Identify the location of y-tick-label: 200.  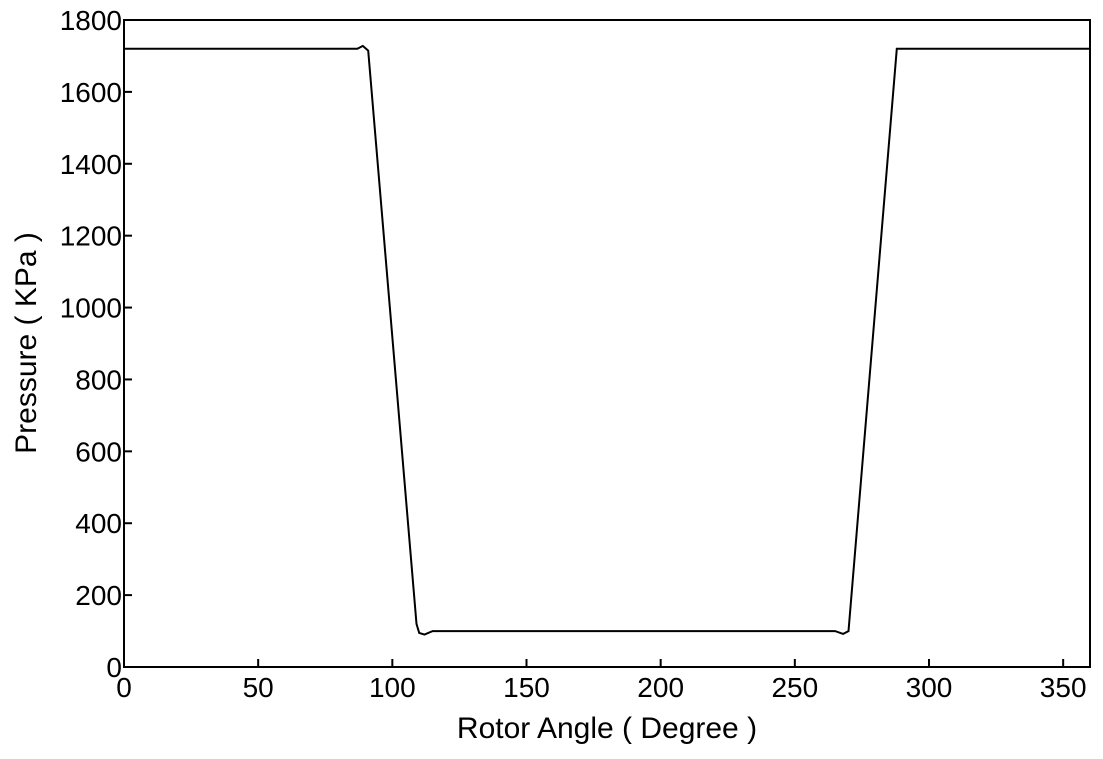
(98, 595).